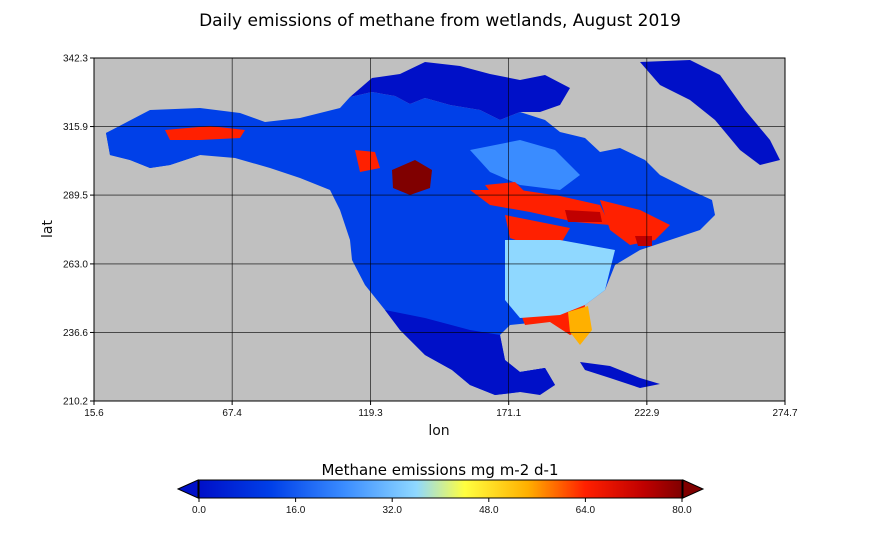  I want to click on colorbar-tick-label: 48.0, so click(489, 510).